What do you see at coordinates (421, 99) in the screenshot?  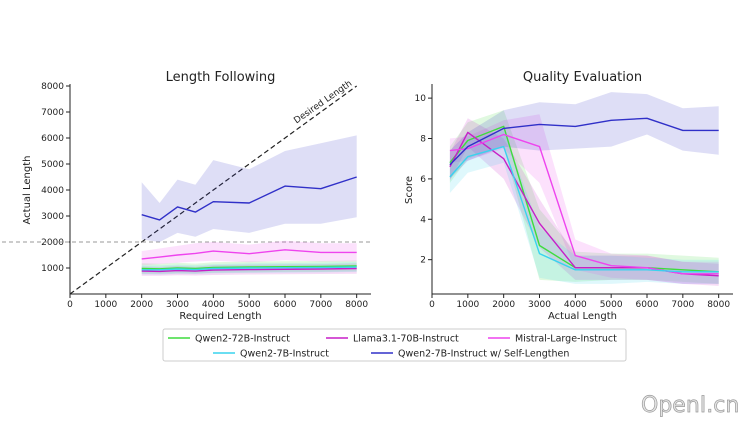 I see `y-tick-label: 10` at bounding box center [421, 99].